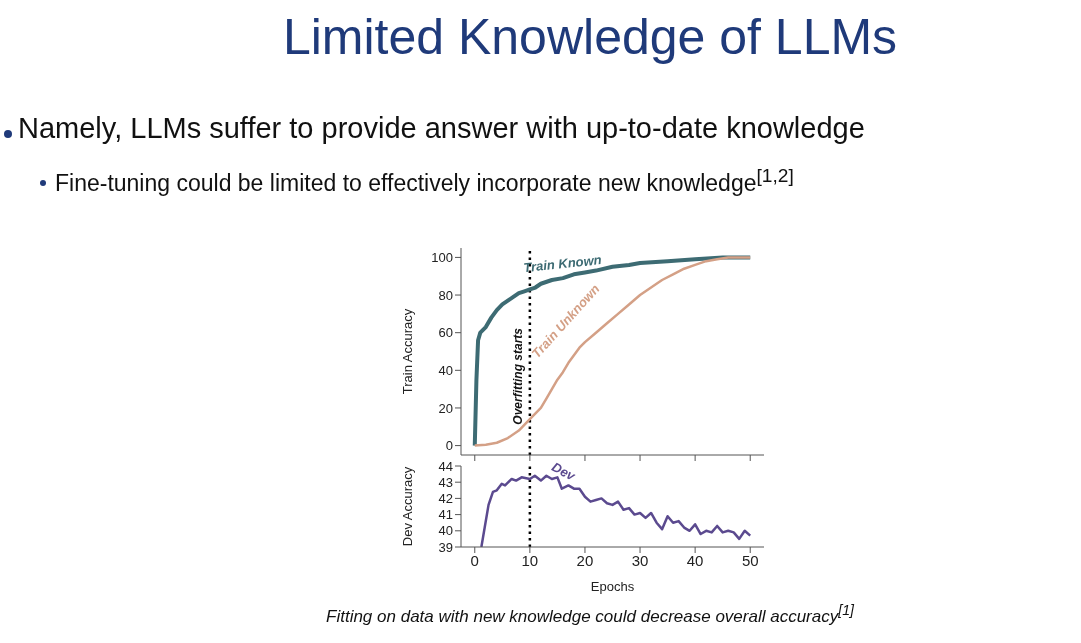 This screenshot has width=1081, height=643. I want to click on y-tick-label: 43, so click(445, 482).